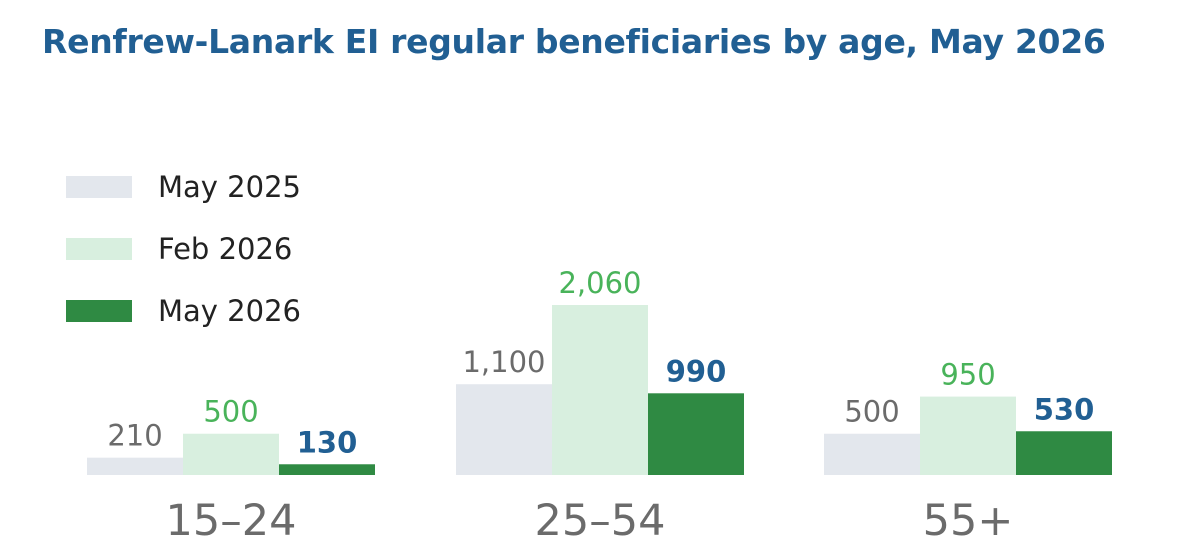  I want to click on category-labels: 15–24 25–54 55+, so click(590, 518).